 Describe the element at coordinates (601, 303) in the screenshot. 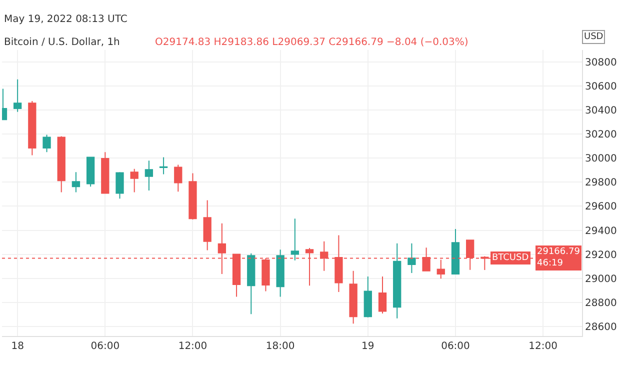

I see `y-tick-label: 28800` at that location.